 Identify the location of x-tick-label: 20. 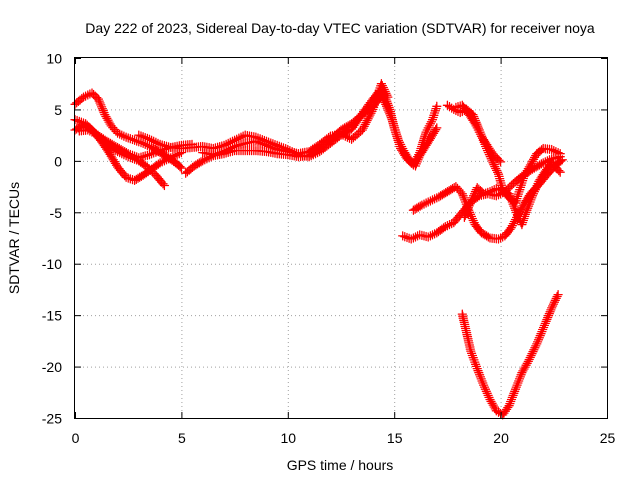
(501, 438).